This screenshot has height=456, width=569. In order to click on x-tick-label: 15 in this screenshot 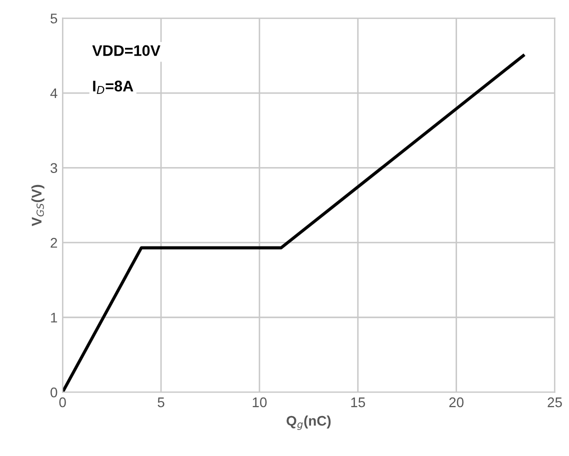, I will do `click(358, 403)`.